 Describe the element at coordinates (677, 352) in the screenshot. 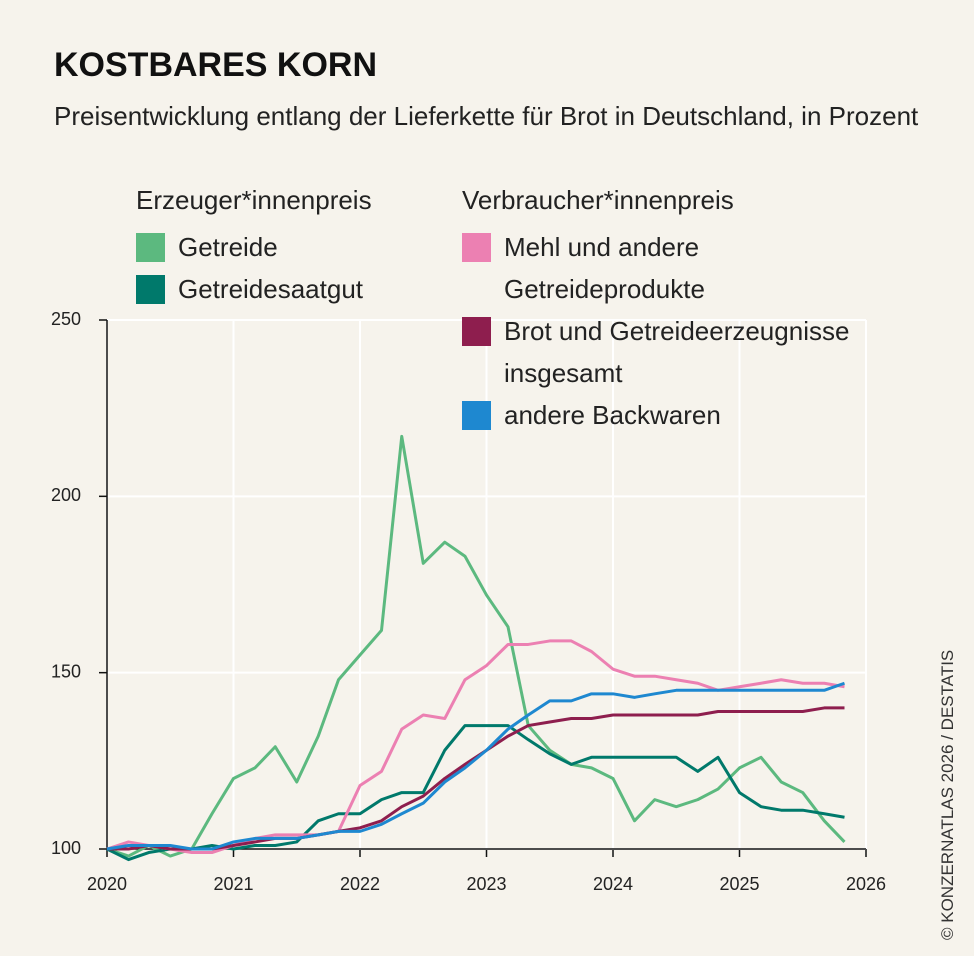

I see `legend-label: Brot und Getreideerzeugnisse insgesamt` at that location.